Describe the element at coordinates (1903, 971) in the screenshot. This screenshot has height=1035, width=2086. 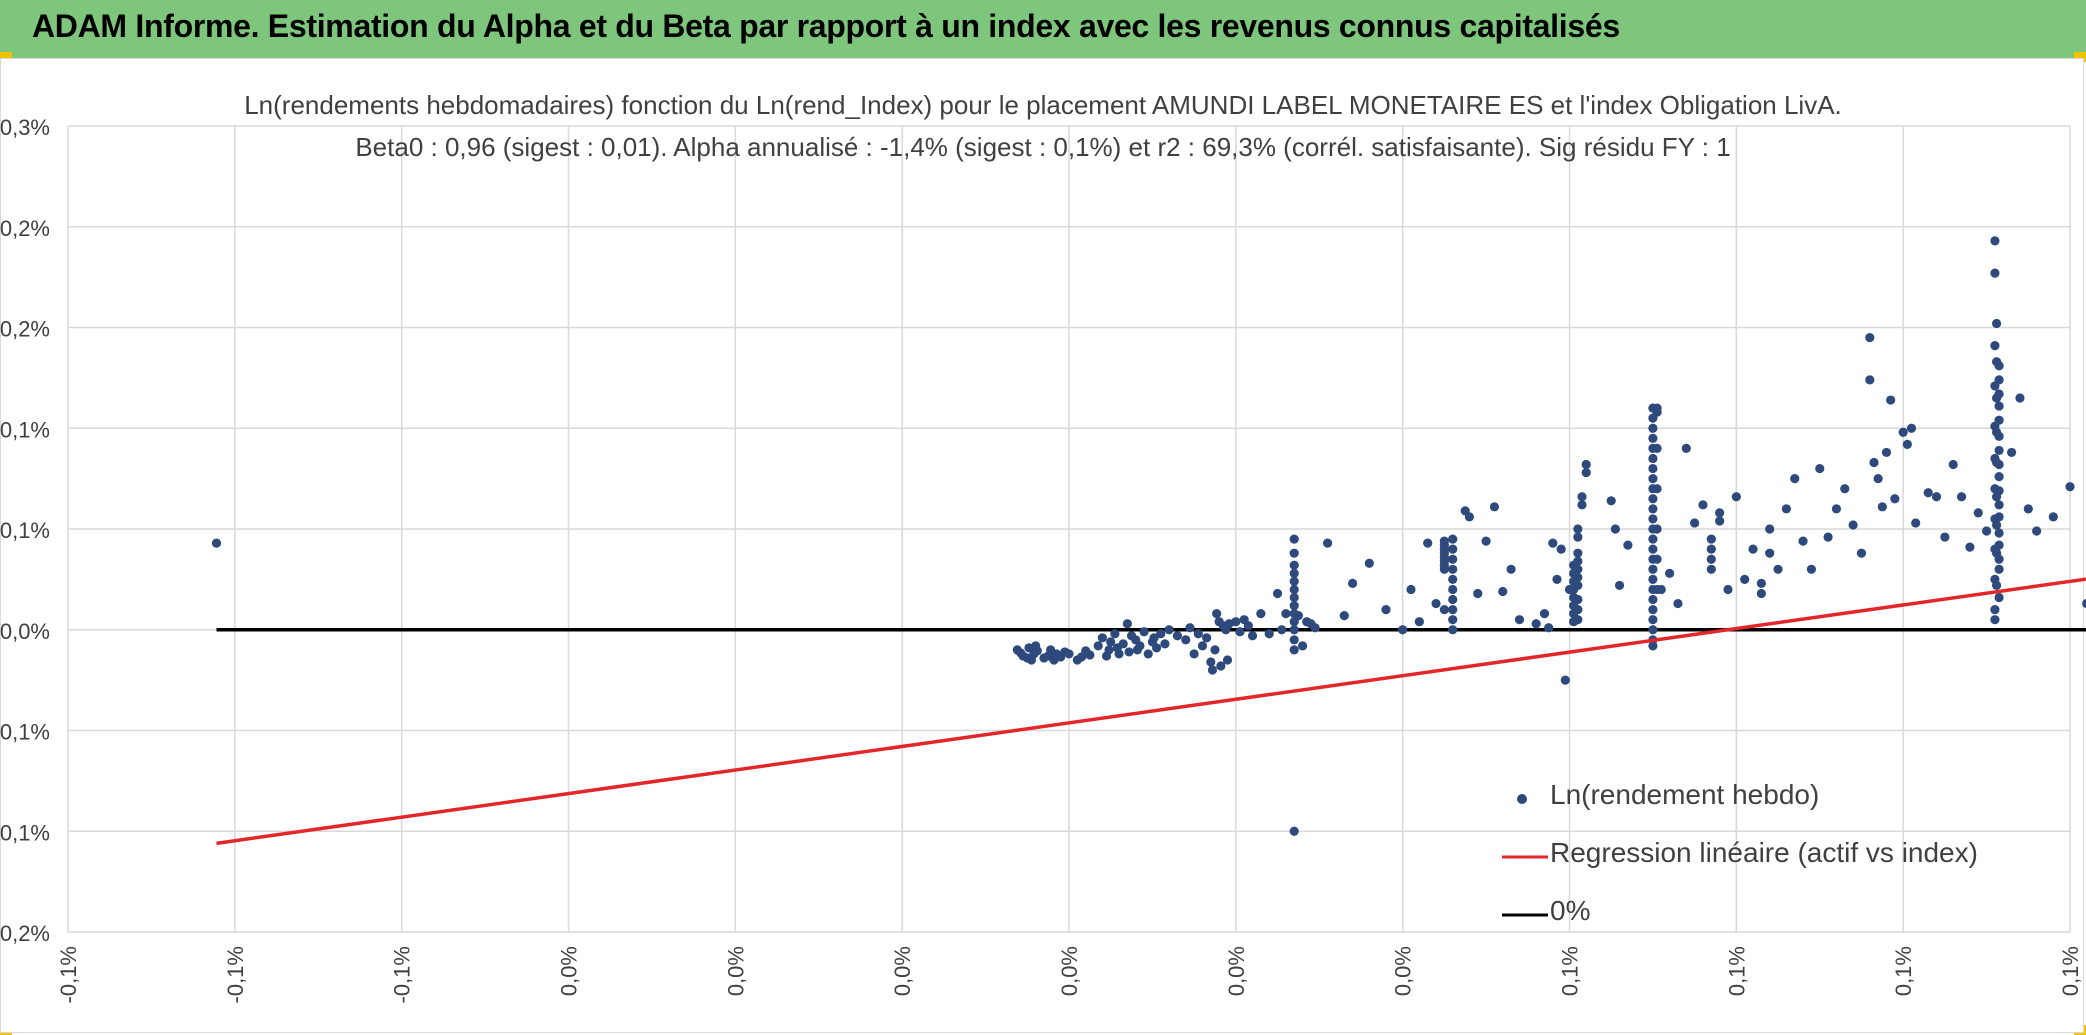
I see `x-tick-label: 0,1%` at that location.